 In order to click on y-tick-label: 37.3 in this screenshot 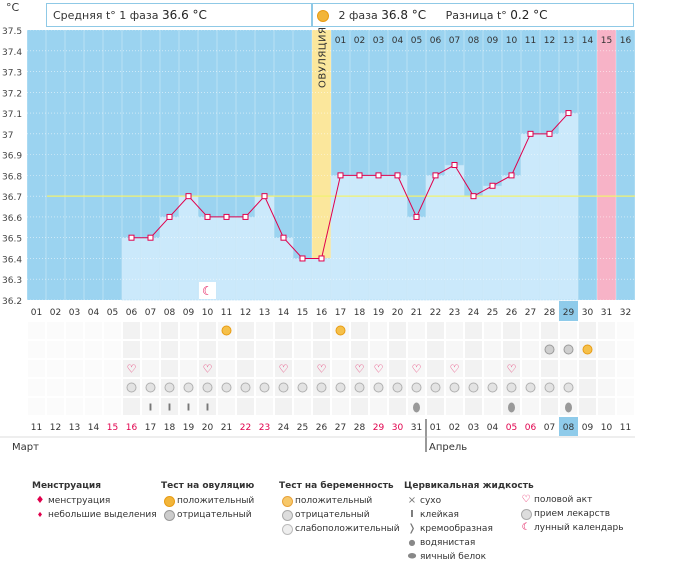, I will do `click(12, 74)`.